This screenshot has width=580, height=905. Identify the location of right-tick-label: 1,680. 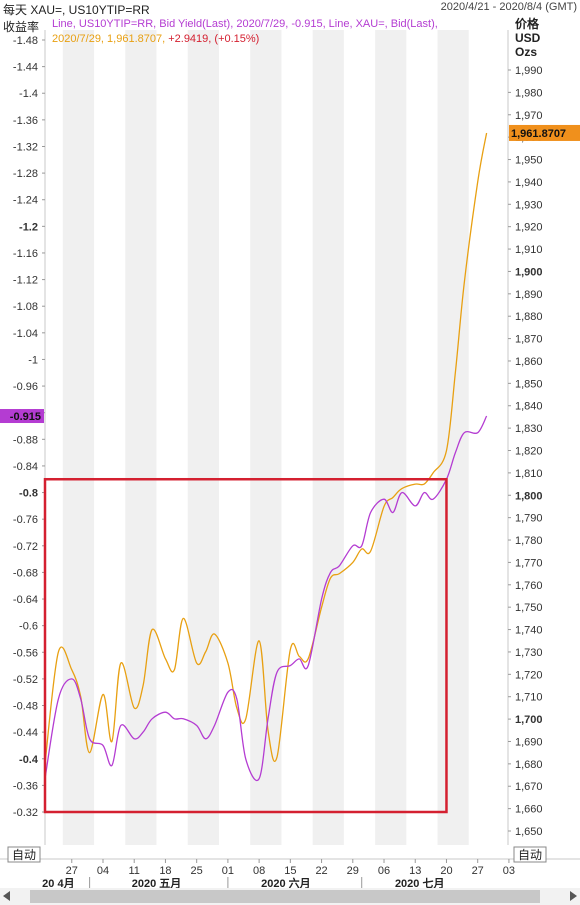
(529, 765).